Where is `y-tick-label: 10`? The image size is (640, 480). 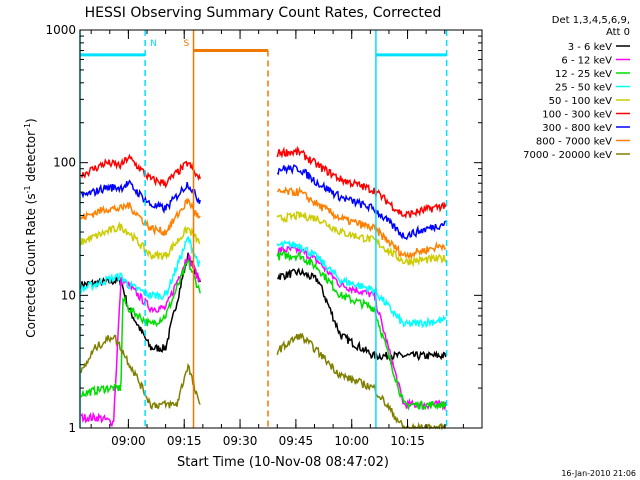 y-tick-label: 10 is located at coordinates (68, 295).